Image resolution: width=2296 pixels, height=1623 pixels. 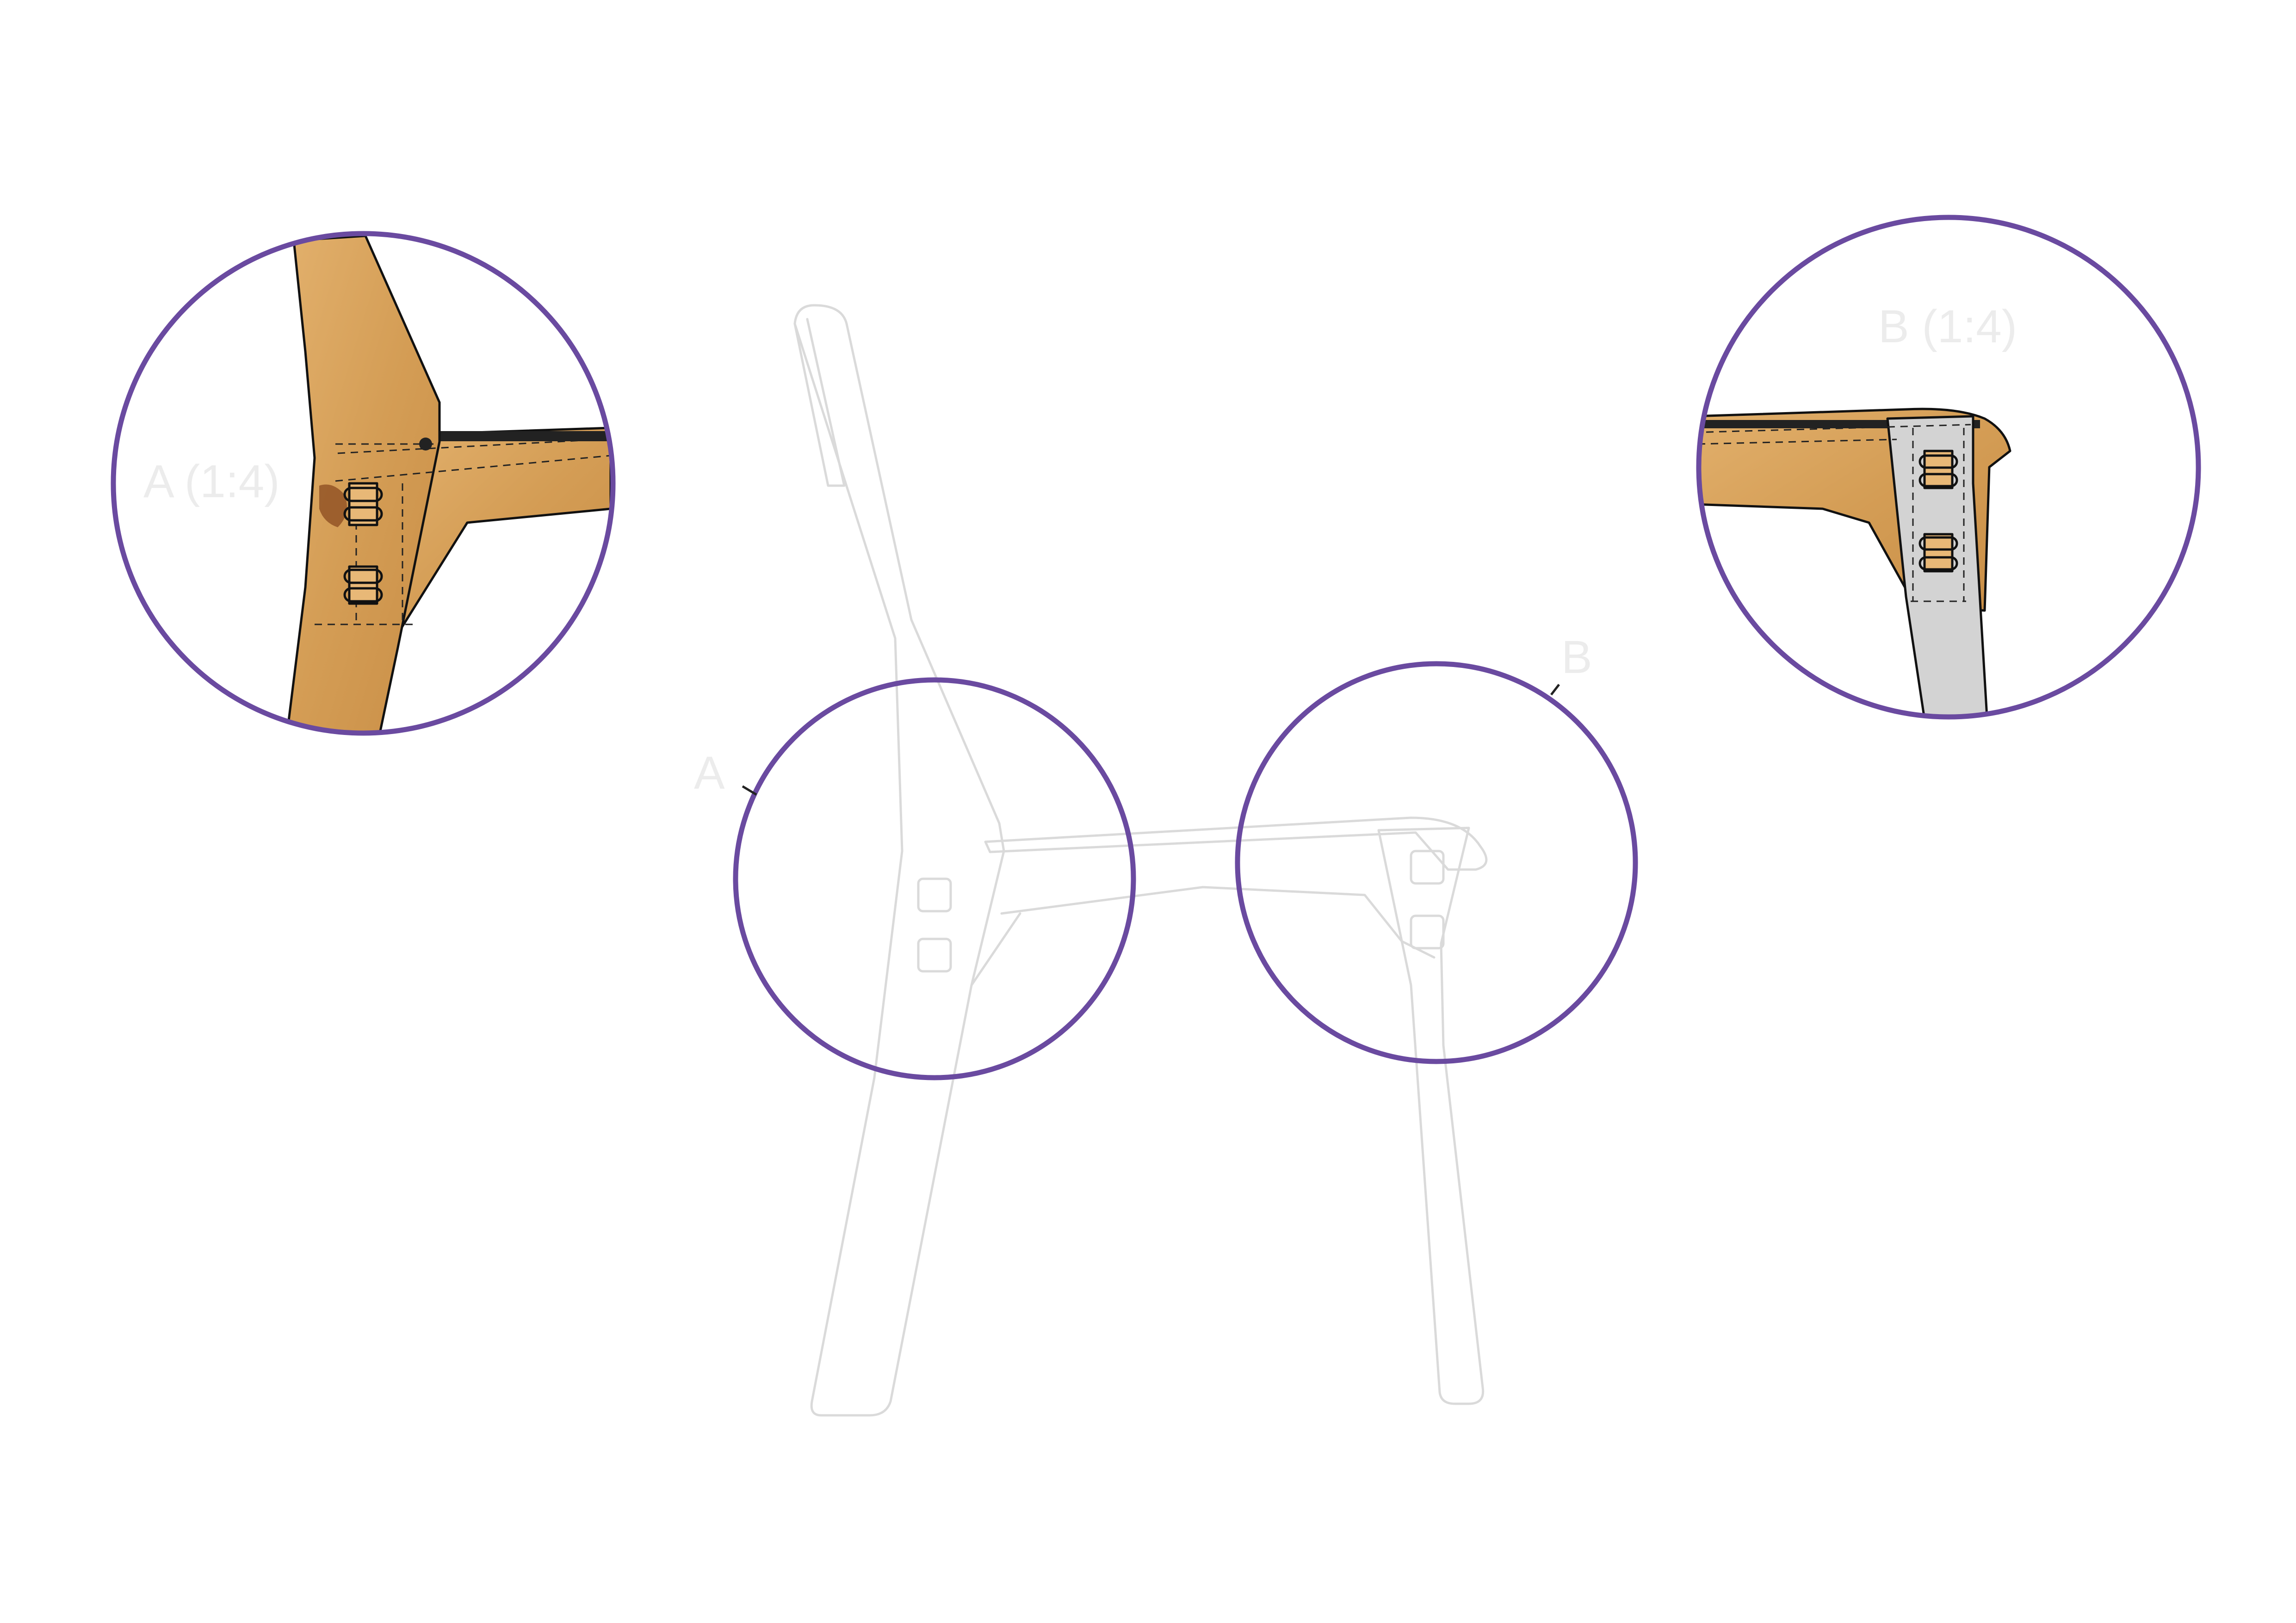 I want to click on detail-a-hidden-lines, so click(x=463, y=531).